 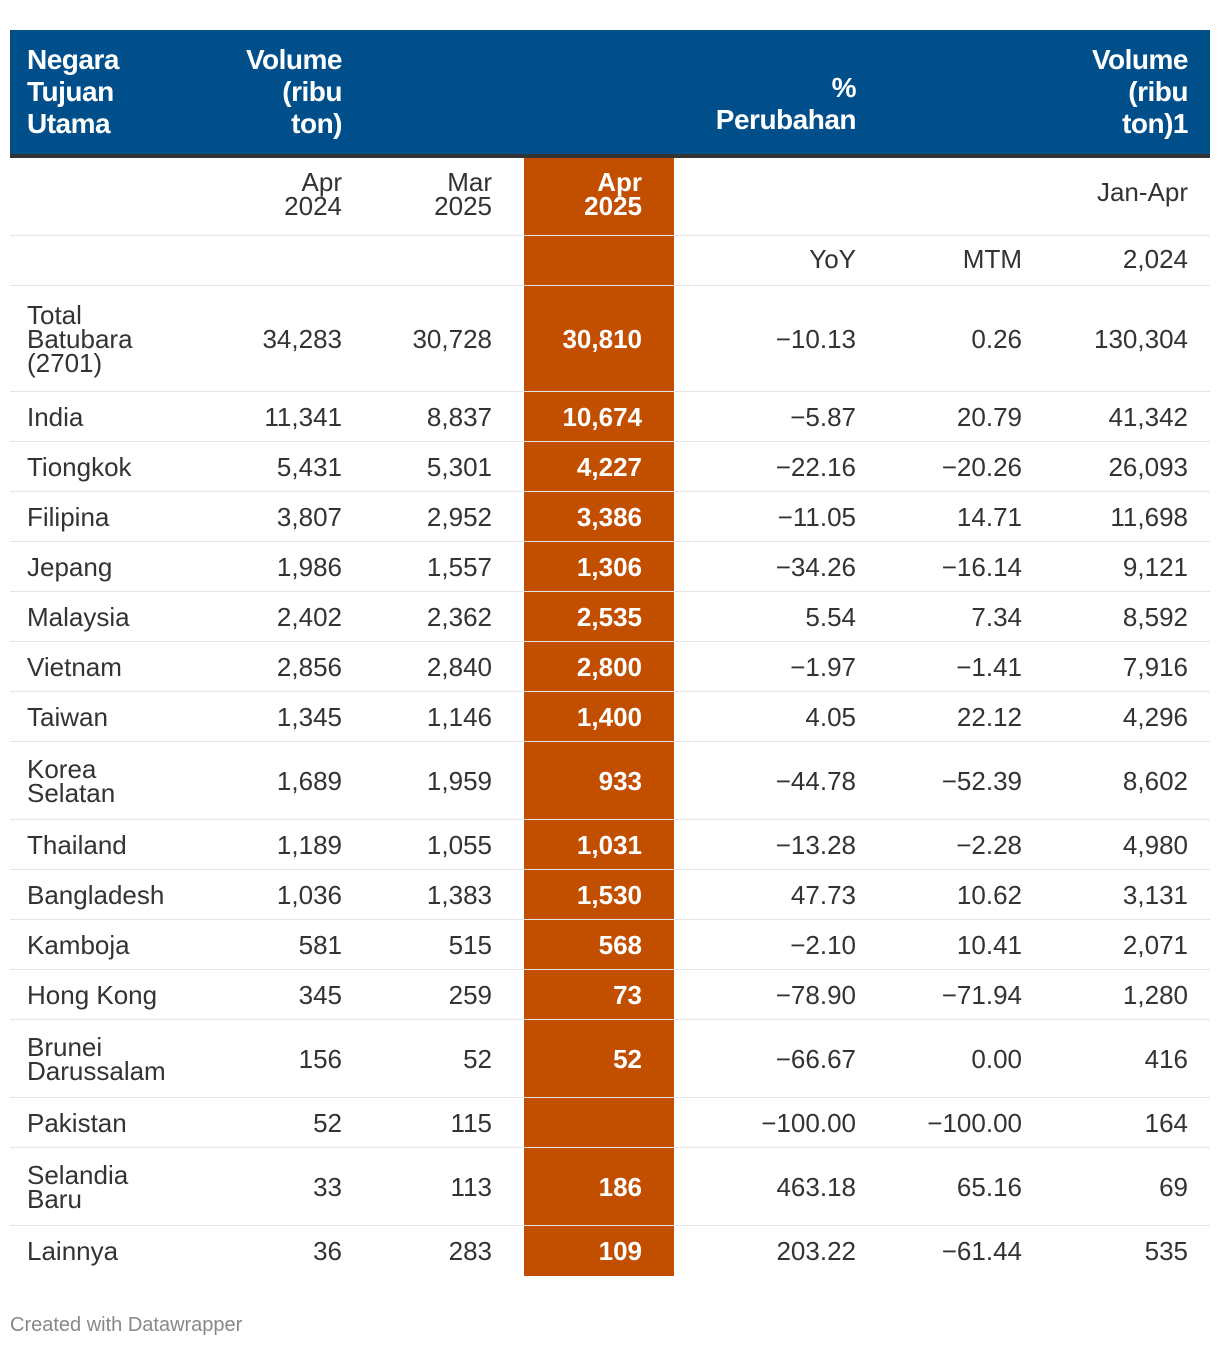 What do you see at coordinates (294, 91) in the screenshot?
I see `header-volume: Volume (ribu ton)` at bounding box center [294, 91].